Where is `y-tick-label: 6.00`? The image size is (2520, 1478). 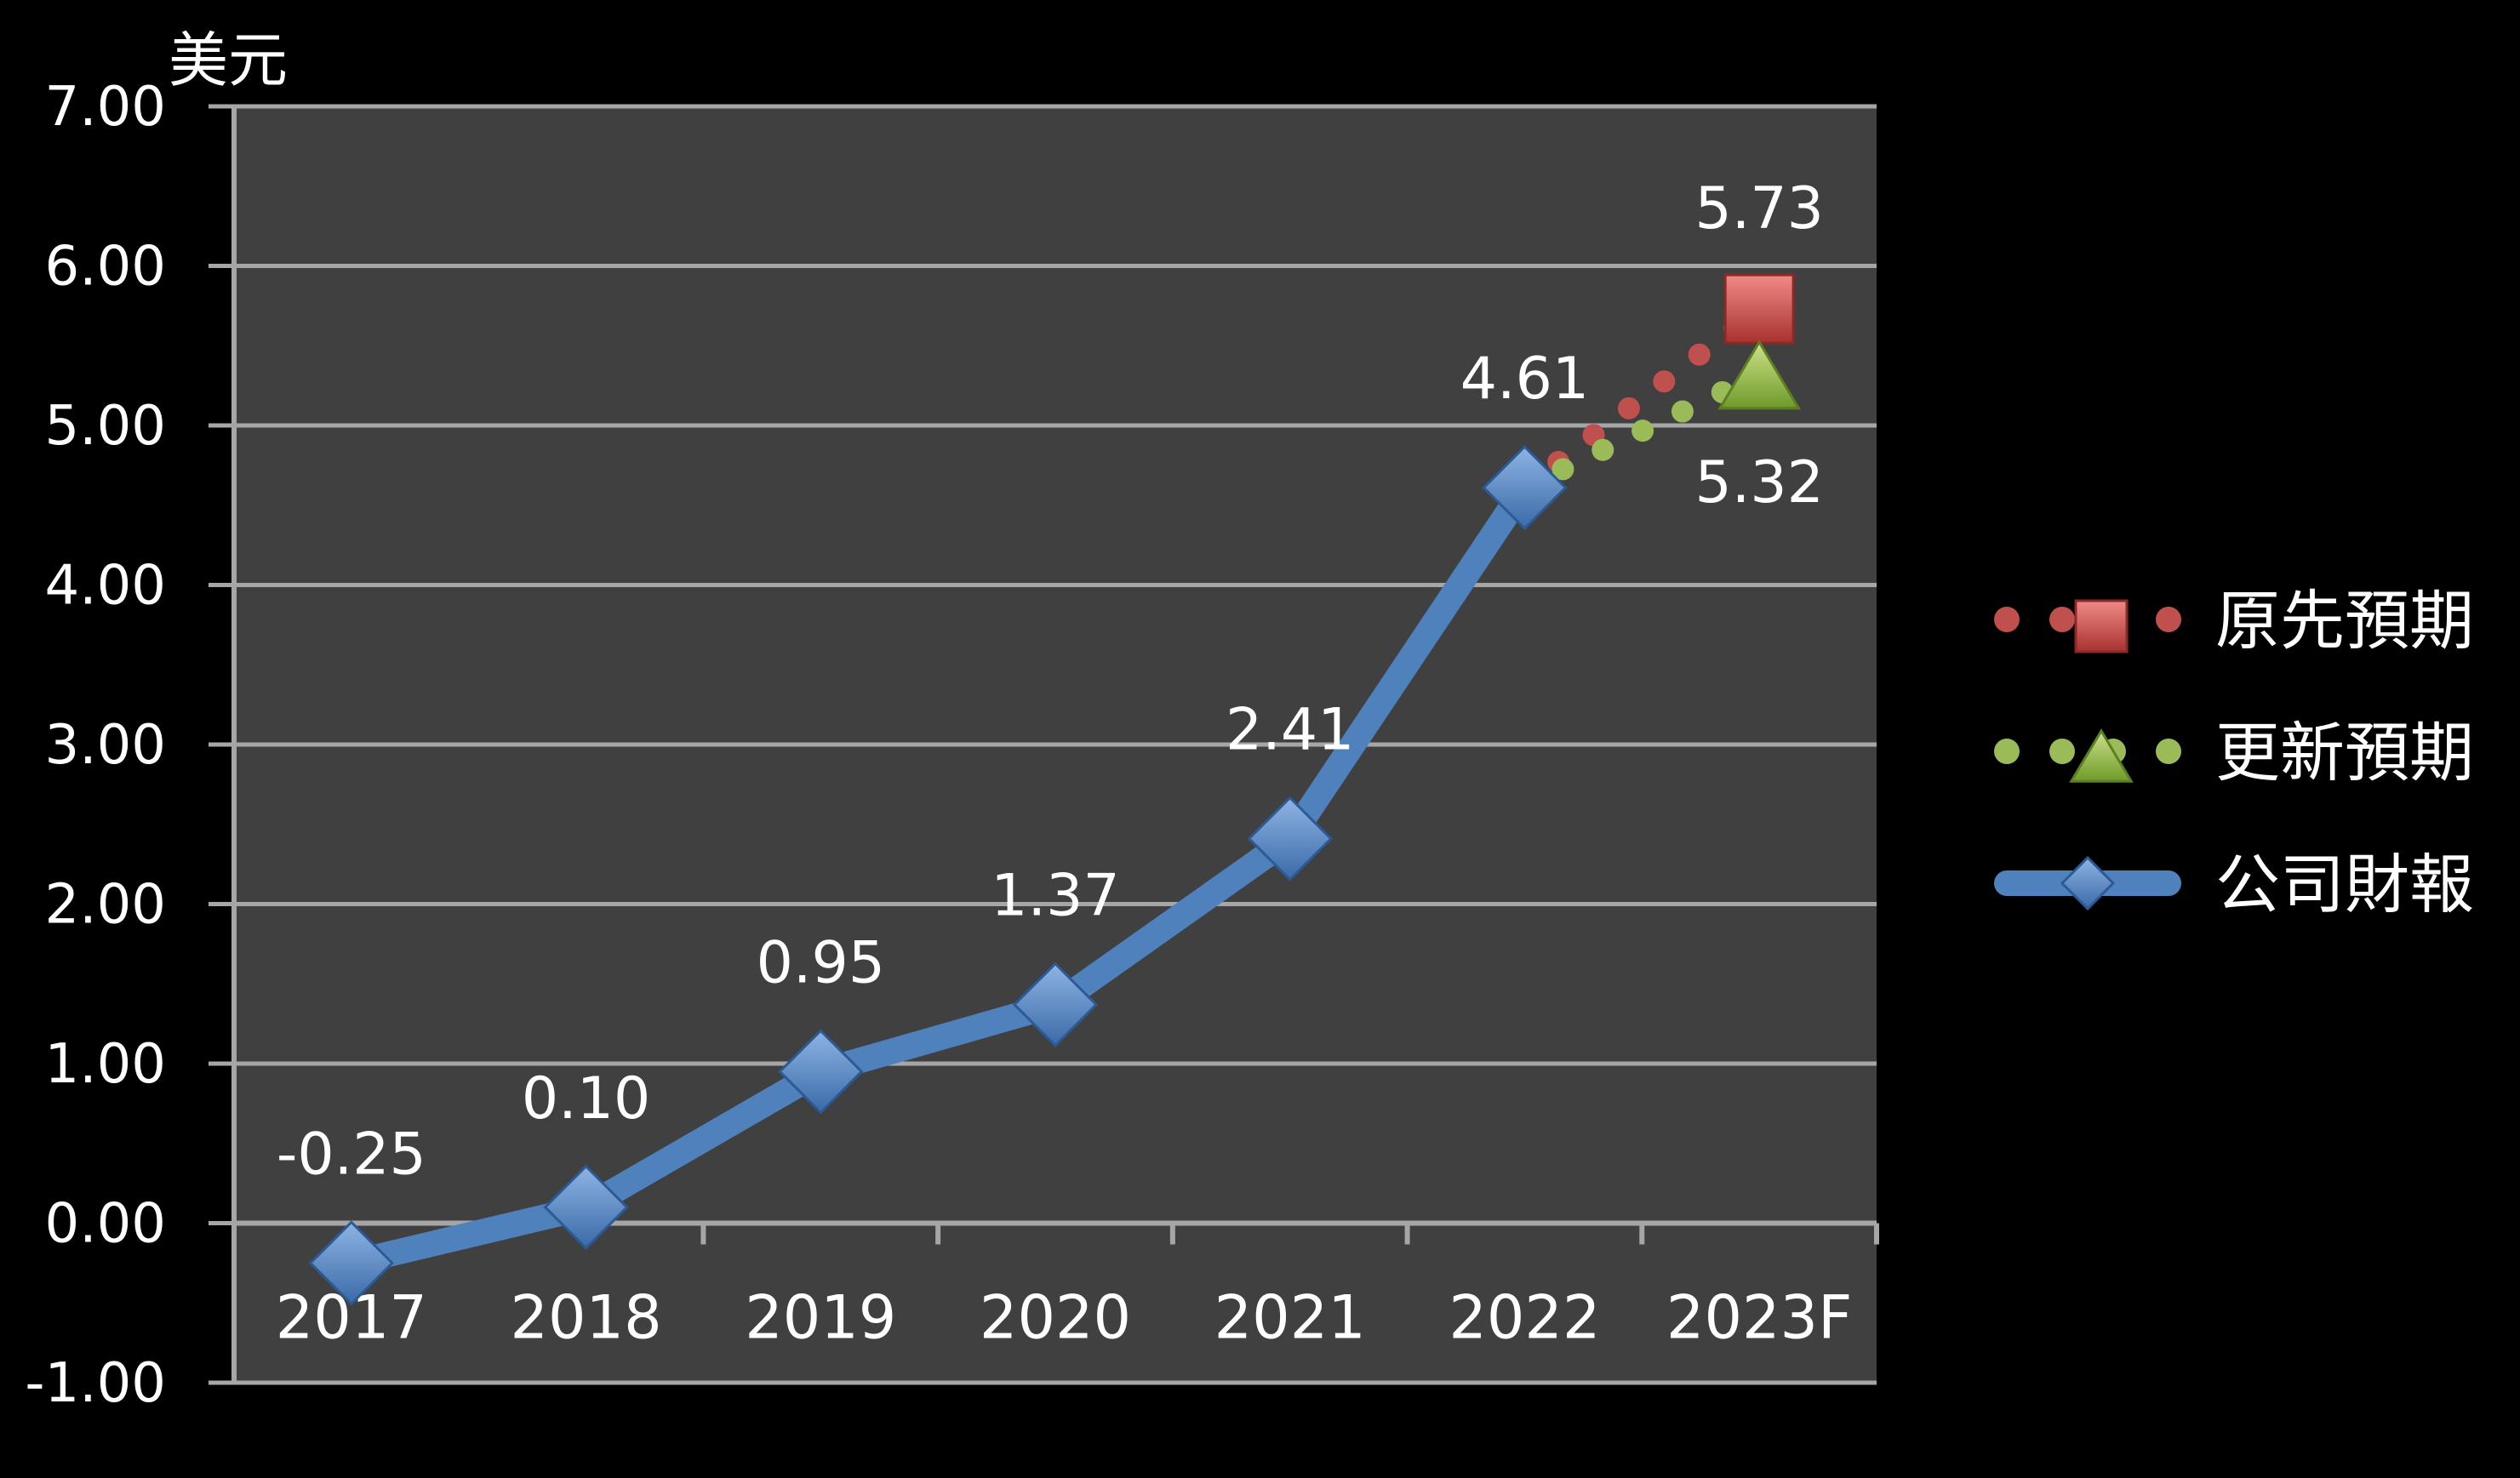 y-tick-label: 6.00 is located at coordinates (106, 267).